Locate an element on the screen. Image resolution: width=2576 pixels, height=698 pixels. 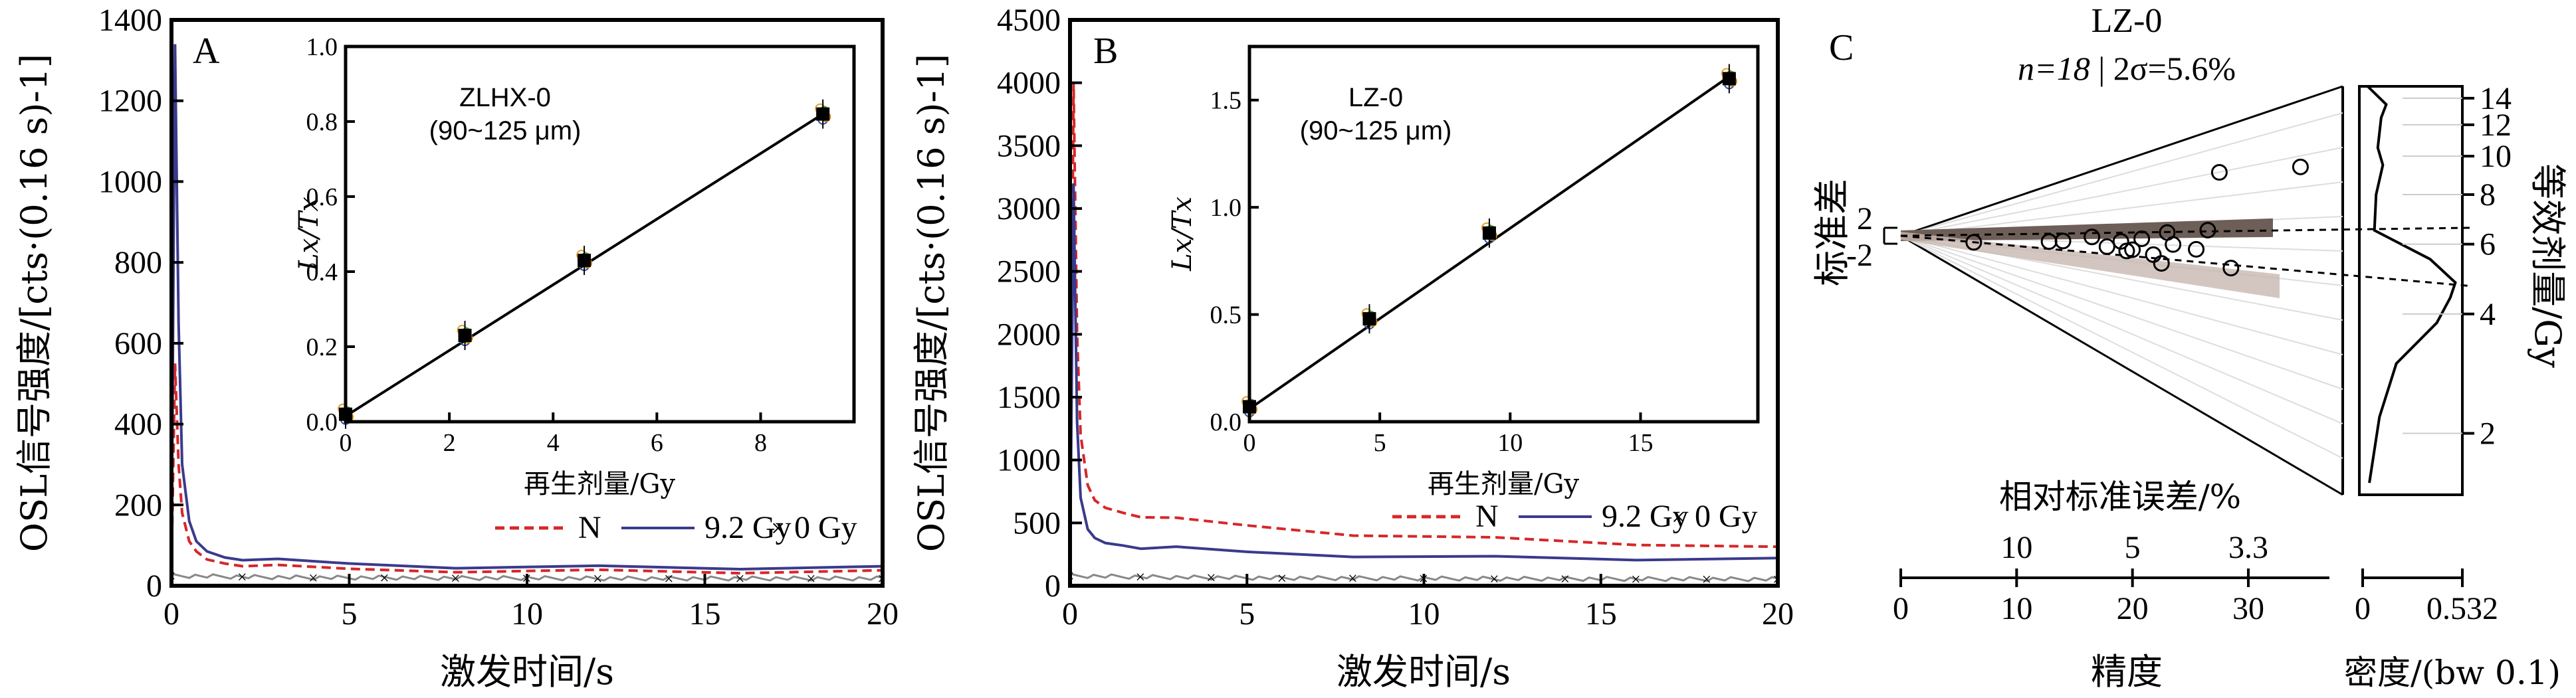
panel-a-inset-x-tick-label: 6 is located at coordinates (657, 443).